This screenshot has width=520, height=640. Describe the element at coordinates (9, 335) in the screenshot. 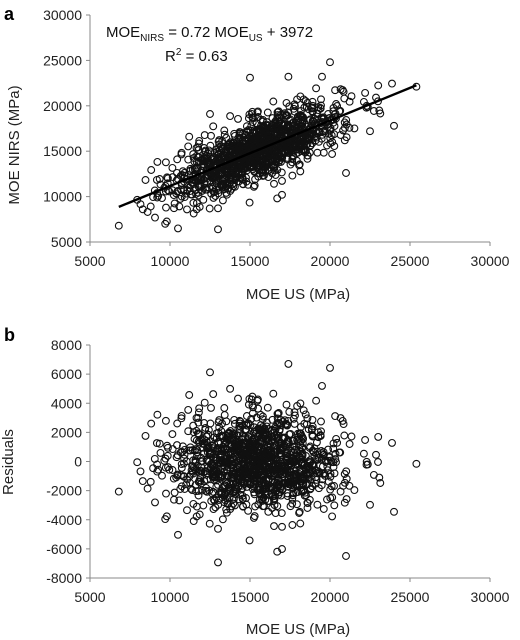

I see `panel-b-label: b` at that location.